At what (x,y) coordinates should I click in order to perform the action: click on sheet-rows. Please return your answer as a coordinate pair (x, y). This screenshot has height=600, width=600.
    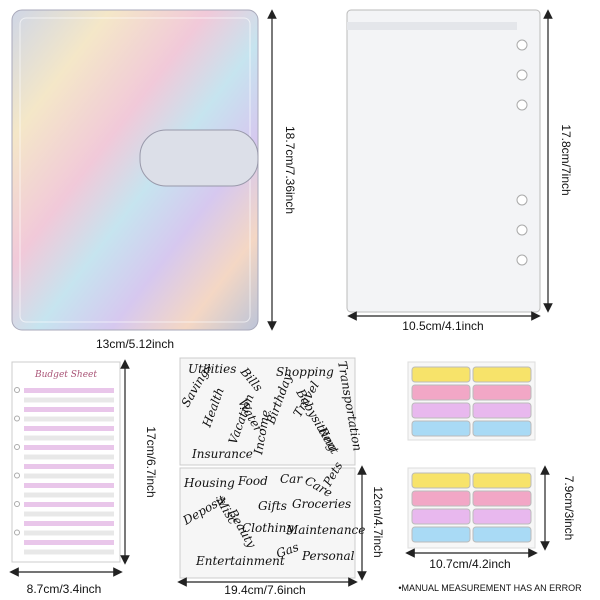
    Looking at the image, I should click on (64, 471).